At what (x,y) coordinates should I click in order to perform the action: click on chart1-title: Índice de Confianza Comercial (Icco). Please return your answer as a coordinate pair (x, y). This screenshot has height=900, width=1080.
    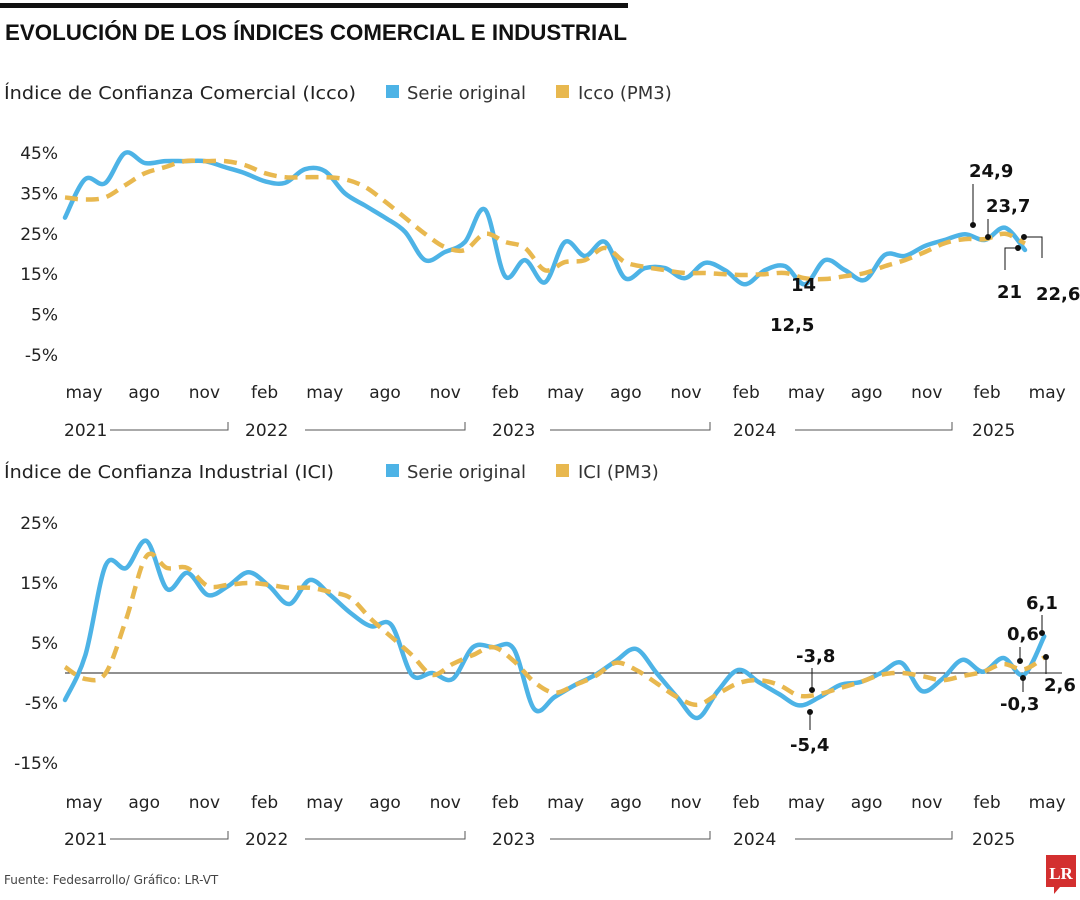
    Looking at the image, I should click on (180, 93).